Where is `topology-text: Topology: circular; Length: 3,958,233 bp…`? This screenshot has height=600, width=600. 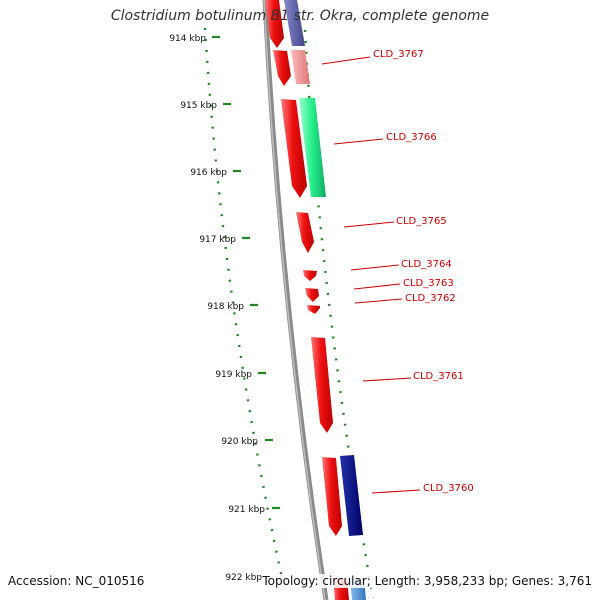 topology-text: Topology: circular; Length: 3,958,233 bp… is located at coordinates (427, 581).